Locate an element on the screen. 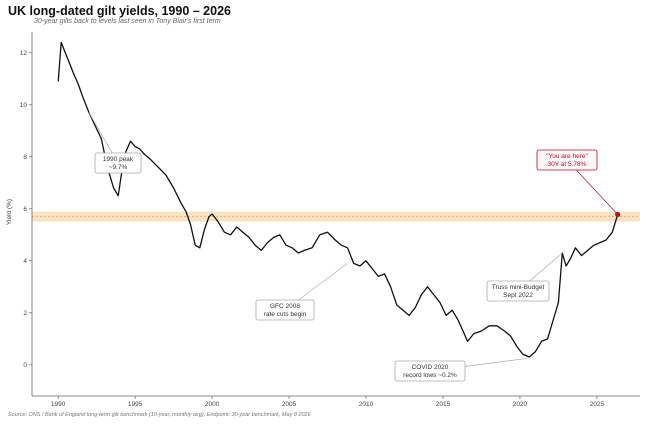  chart-title: UK long-dated gilt yields, 1990 – 2026 is located at coordinates (119, 11).